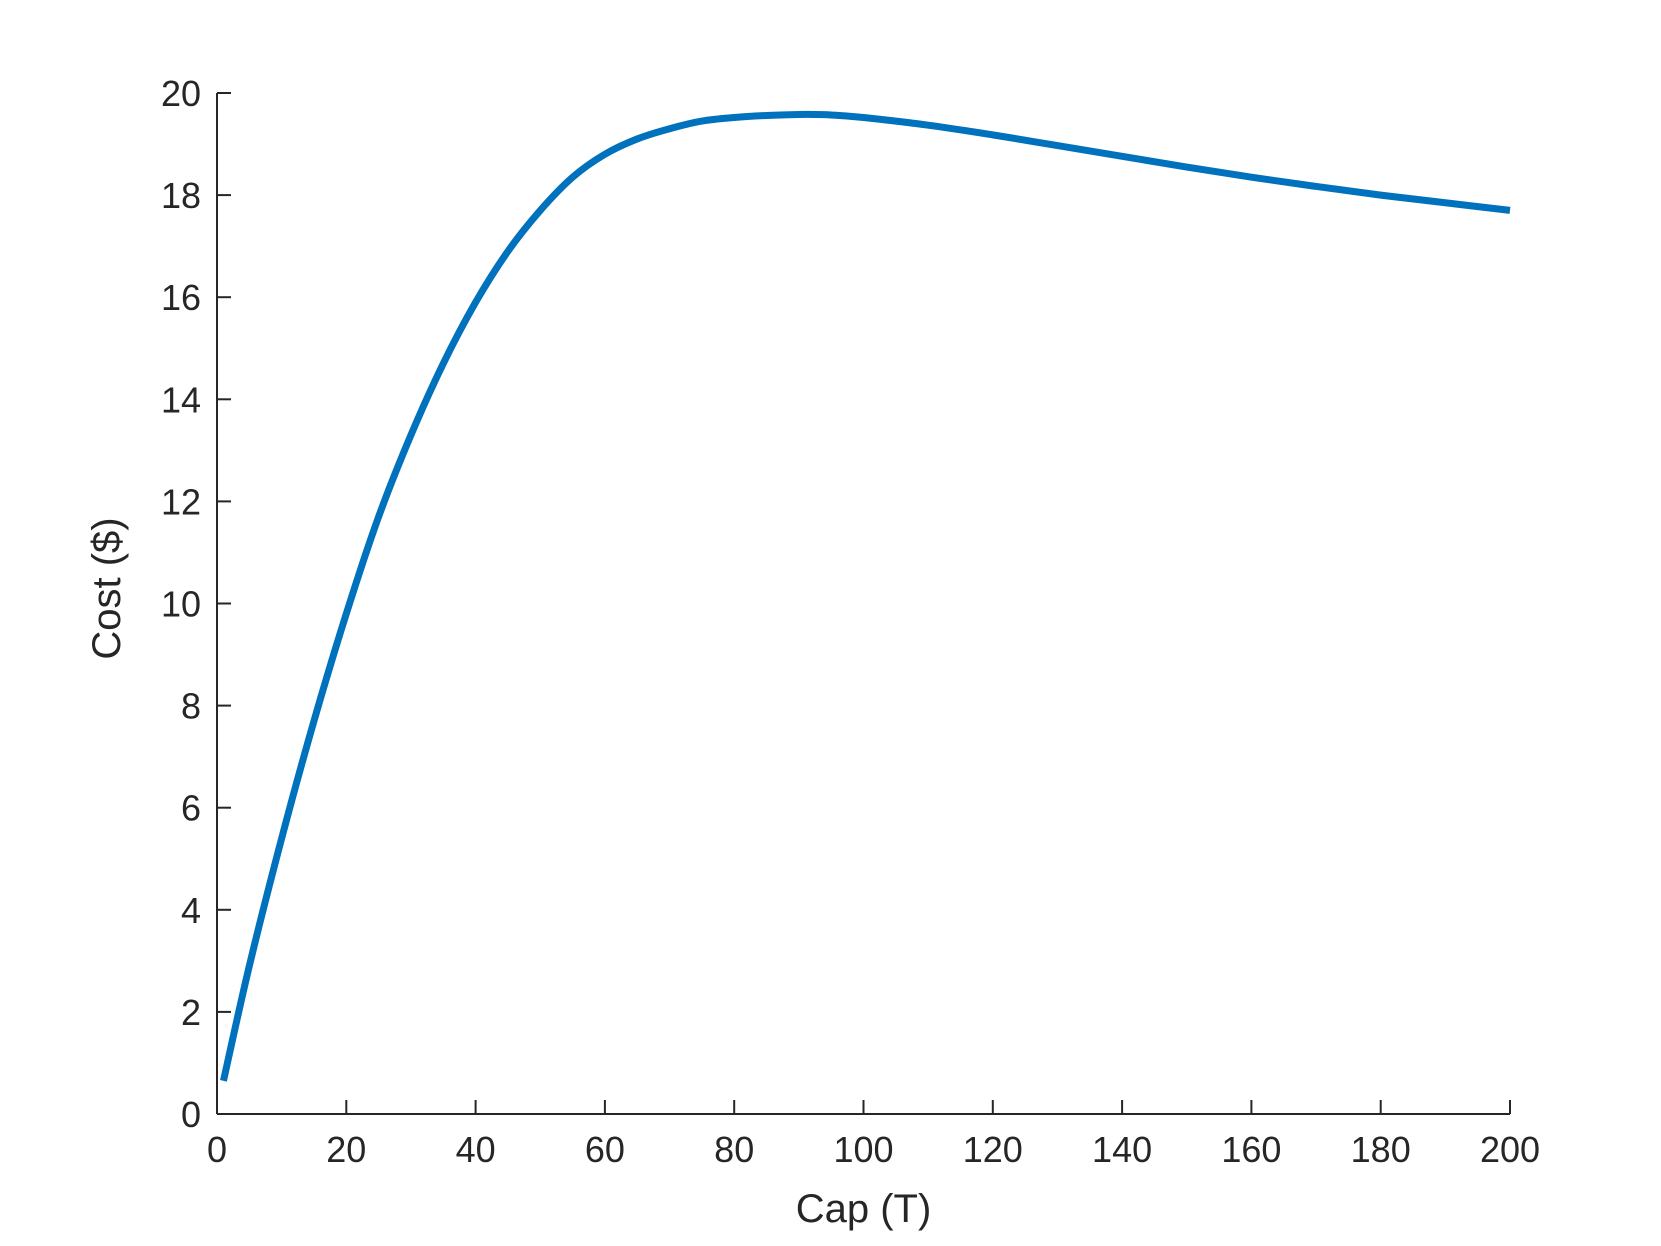  I want to click on y-tick-label: 18, so click(181, 195).